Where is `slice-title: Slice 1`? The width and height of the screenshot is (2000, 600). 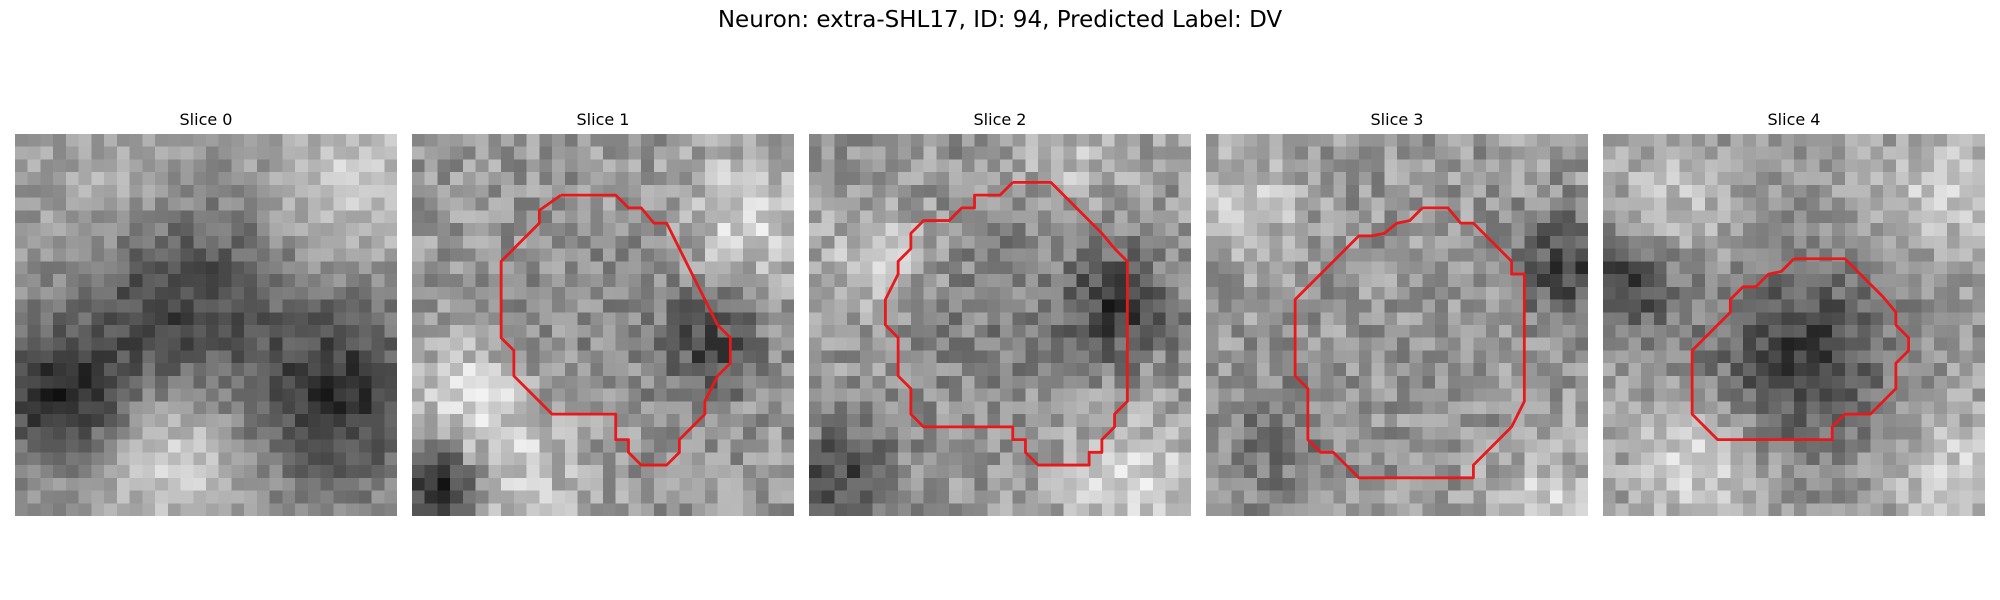
slice-title: Slice 1 is located at coordinates (603, 119).